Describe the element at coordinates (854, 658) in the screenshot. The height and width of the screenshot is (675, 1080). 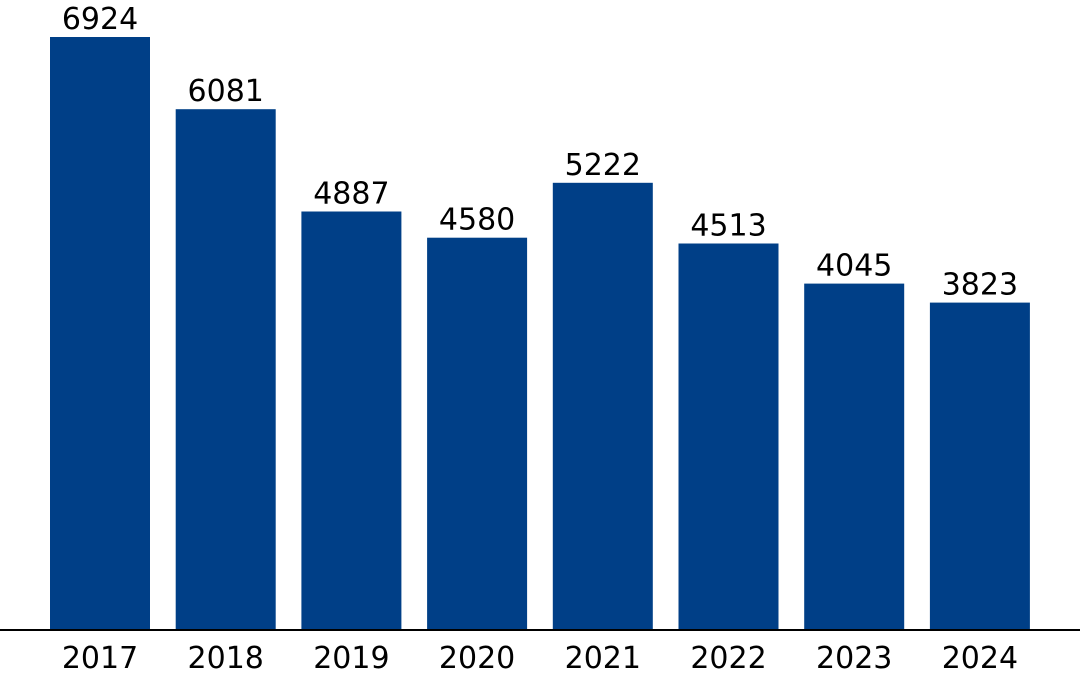
I see `x-tick-label-2023: 2023` at that location.